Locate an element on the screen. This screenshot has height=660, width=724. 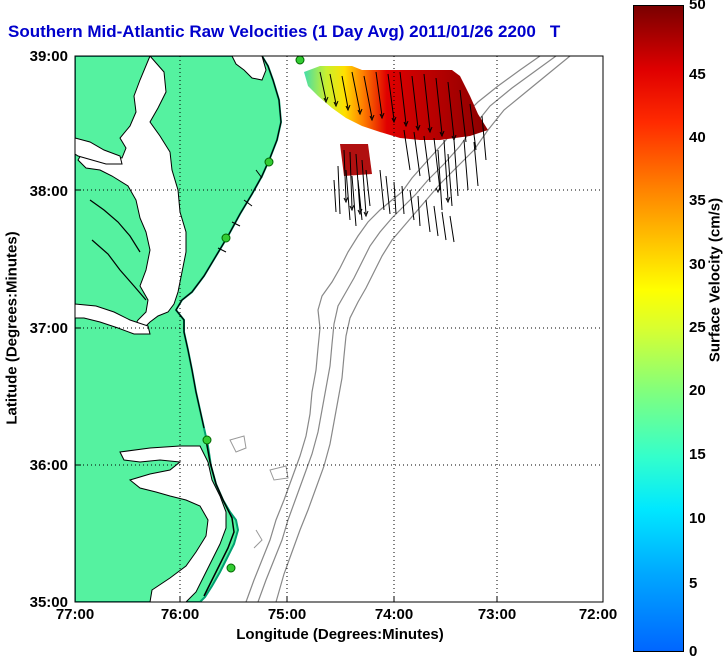
colorbar-tick-label: 50 is located at coordinates (697, 6).